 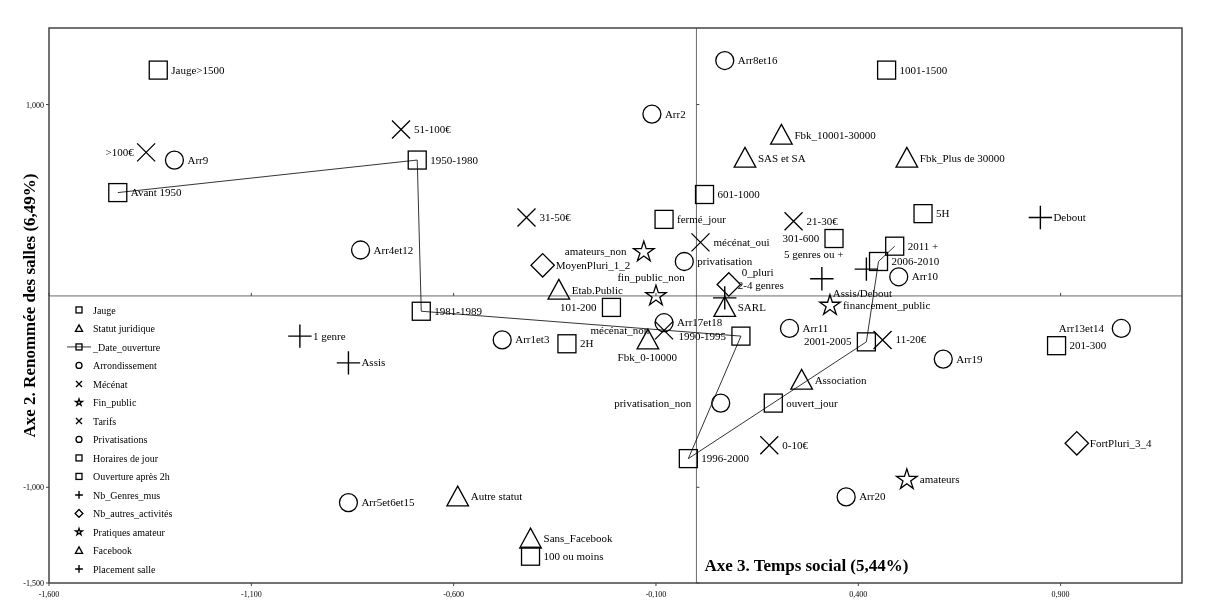 I want to click on annotation: 2001-2005, so click(x=828, y=341).